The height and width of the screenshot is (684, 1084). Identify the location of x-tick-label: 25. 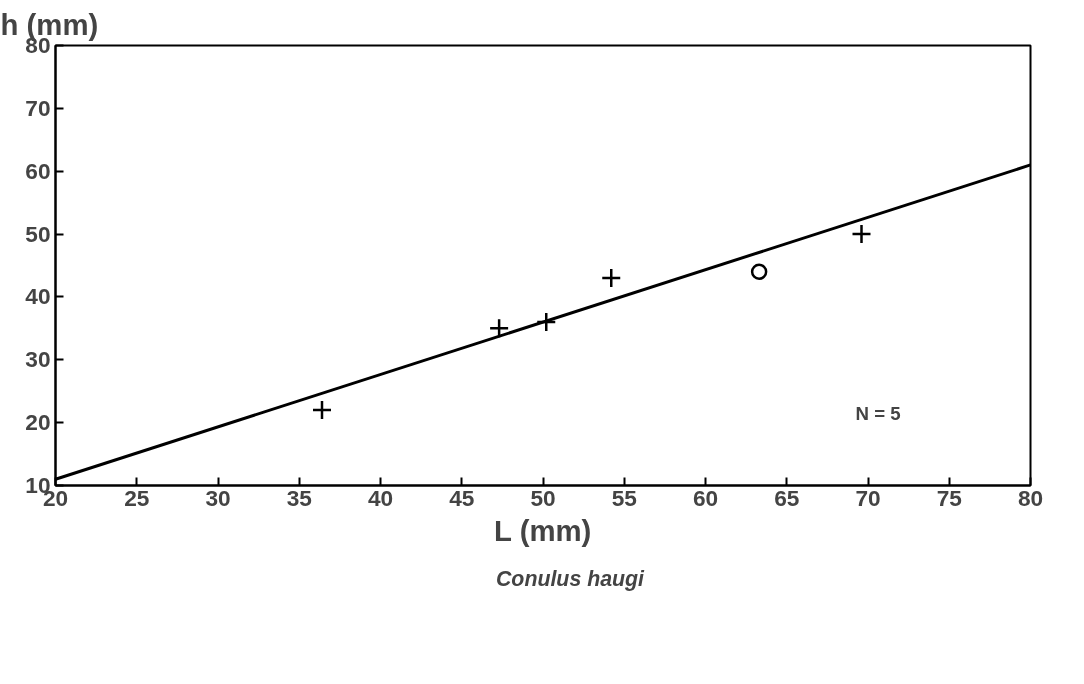
(137, 497).